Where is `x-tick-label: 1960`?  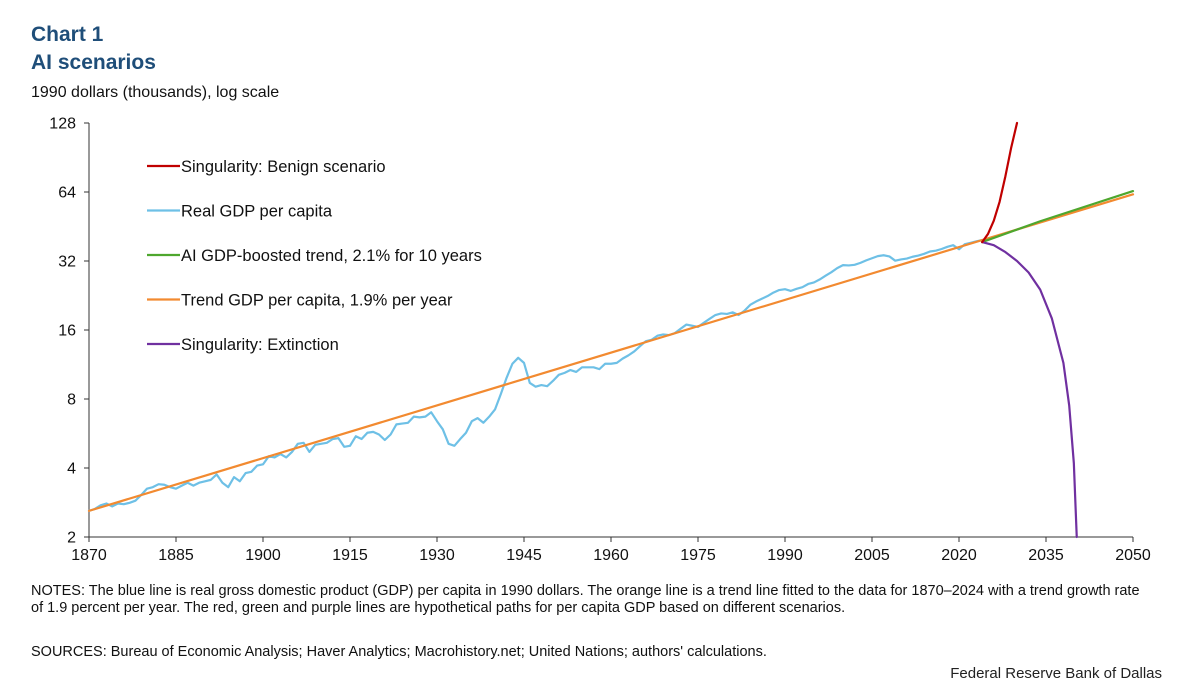 x-tick-label: 1960 is located at coordinates (611, 555).